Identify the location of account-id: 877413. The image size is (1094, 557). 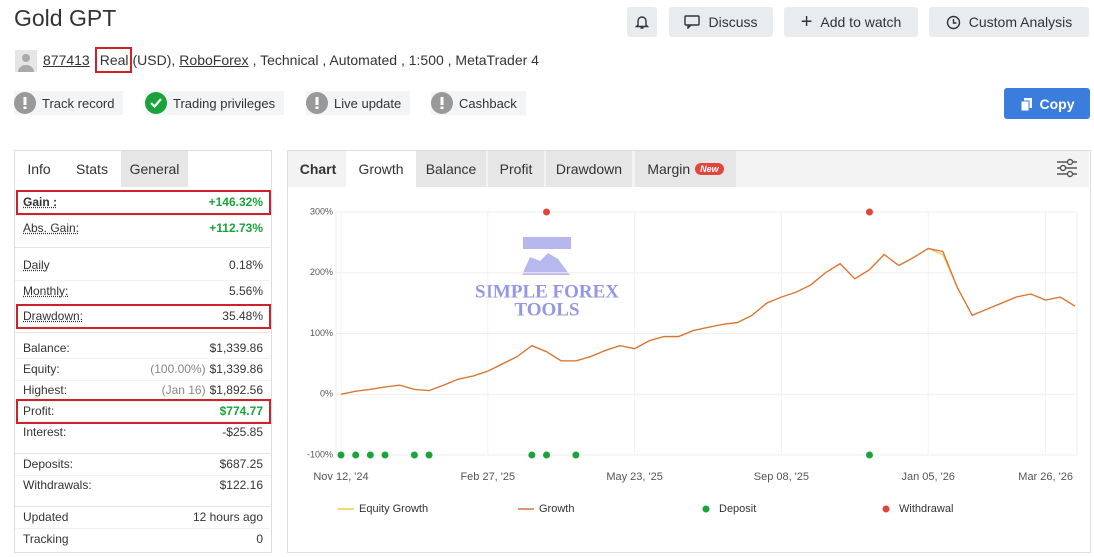
(66, 60).